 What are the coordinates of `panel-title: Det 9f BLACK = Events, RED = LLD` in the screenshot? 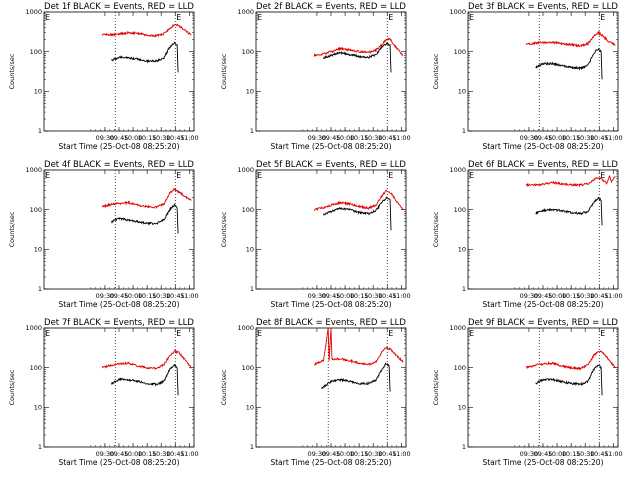 It's located at (543, 323).